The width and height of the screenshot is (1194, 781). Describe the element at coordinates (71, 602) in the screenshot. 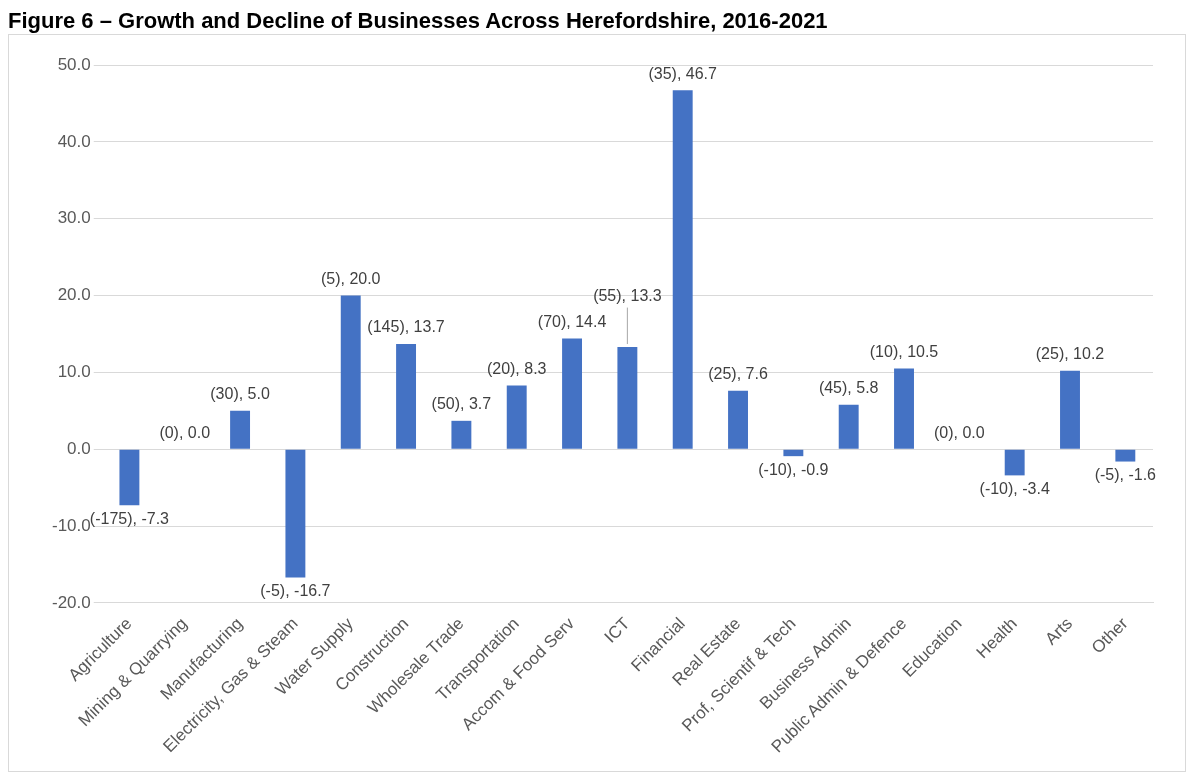

I see `y-tick-label: -20.0` at that location.